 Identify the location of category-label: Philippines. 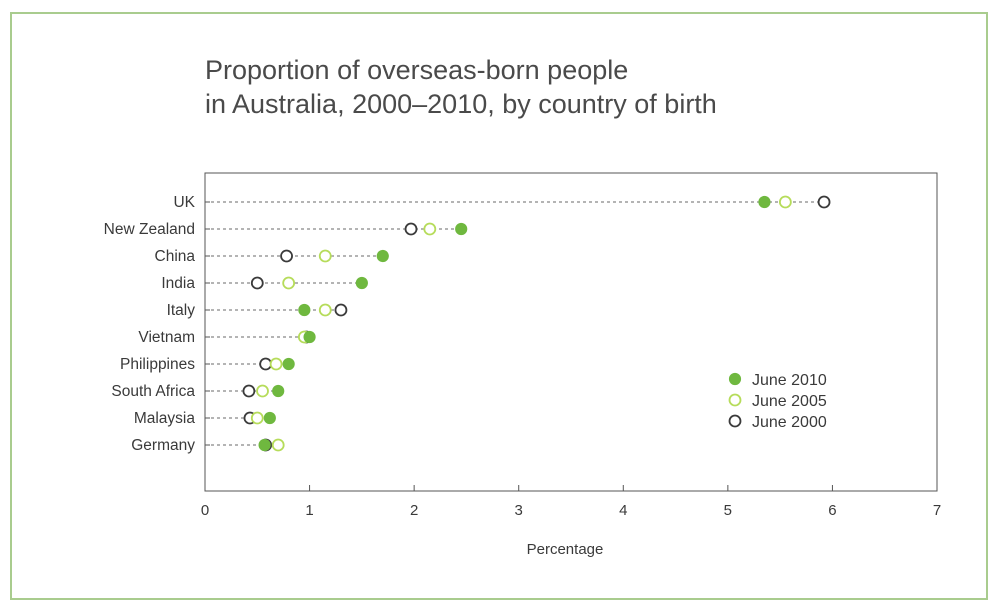
(157, 364).